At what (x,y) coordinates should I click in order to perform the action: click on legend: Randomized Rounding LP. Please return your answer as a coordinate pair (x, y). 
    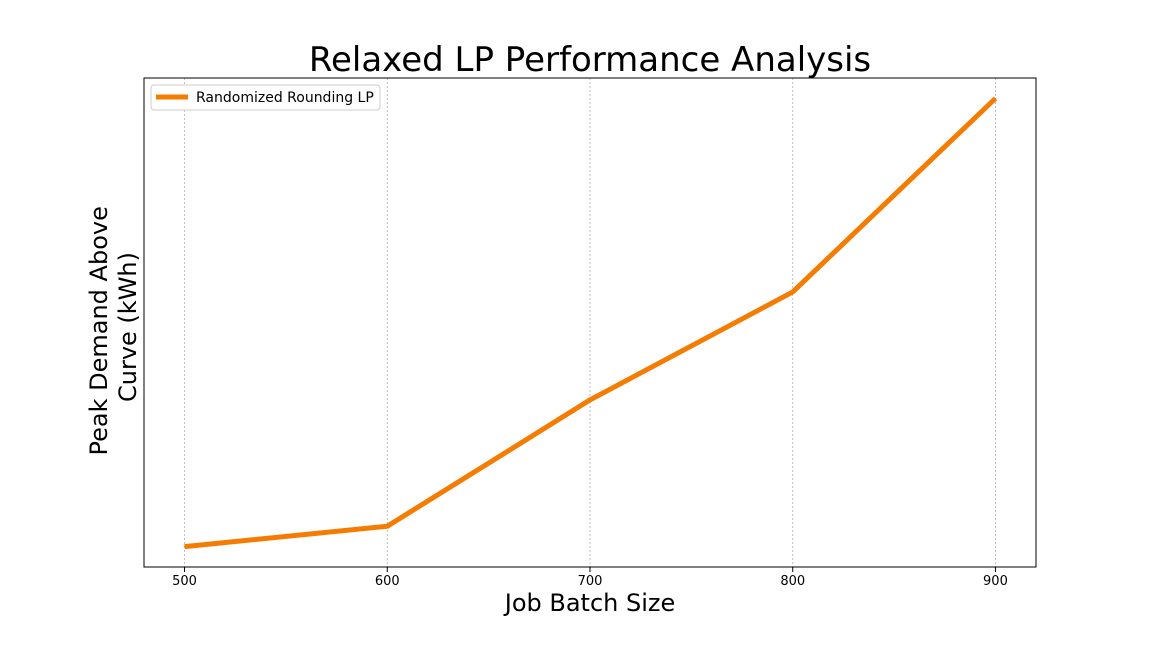
    Looking at the image, I should click on (265, 97).